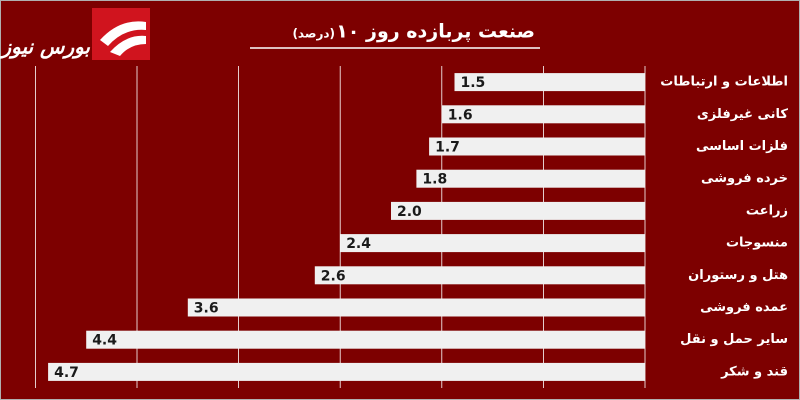 This screenshot has width=800, height=400. Describe the element at coordinates (754, 371) in the screenshot. I see `y-tick-label: قند و شکر` at that location.